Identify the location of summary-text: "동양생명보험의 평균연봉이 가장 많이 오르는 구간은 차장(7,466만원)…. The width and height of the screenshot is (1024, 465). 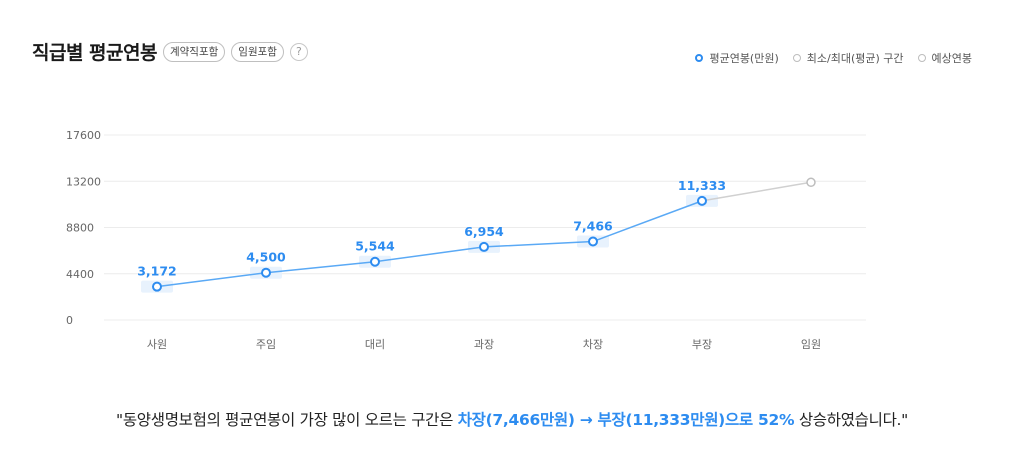
(512, 419).